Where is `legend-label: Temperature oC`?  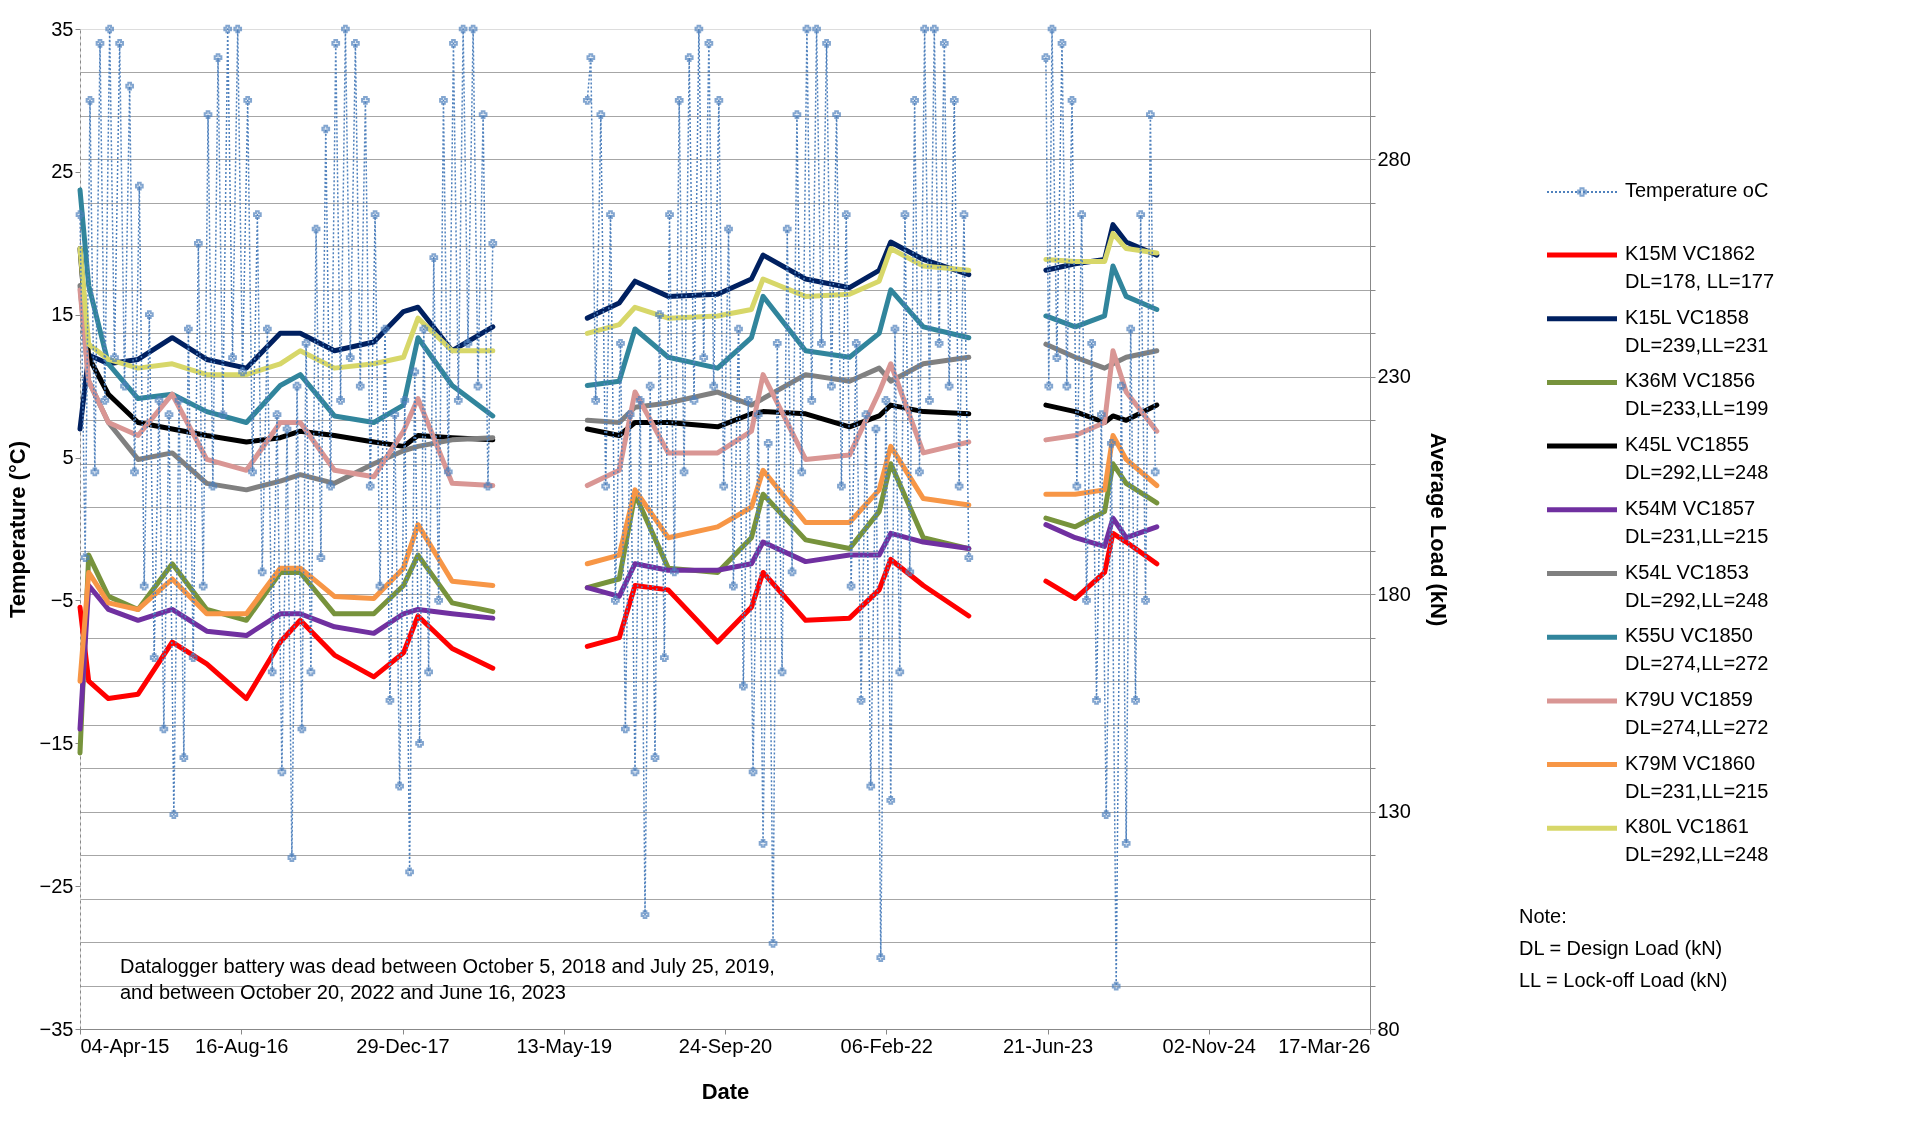 legend-label: Temperature oC is located at coordinates (1697, 190).